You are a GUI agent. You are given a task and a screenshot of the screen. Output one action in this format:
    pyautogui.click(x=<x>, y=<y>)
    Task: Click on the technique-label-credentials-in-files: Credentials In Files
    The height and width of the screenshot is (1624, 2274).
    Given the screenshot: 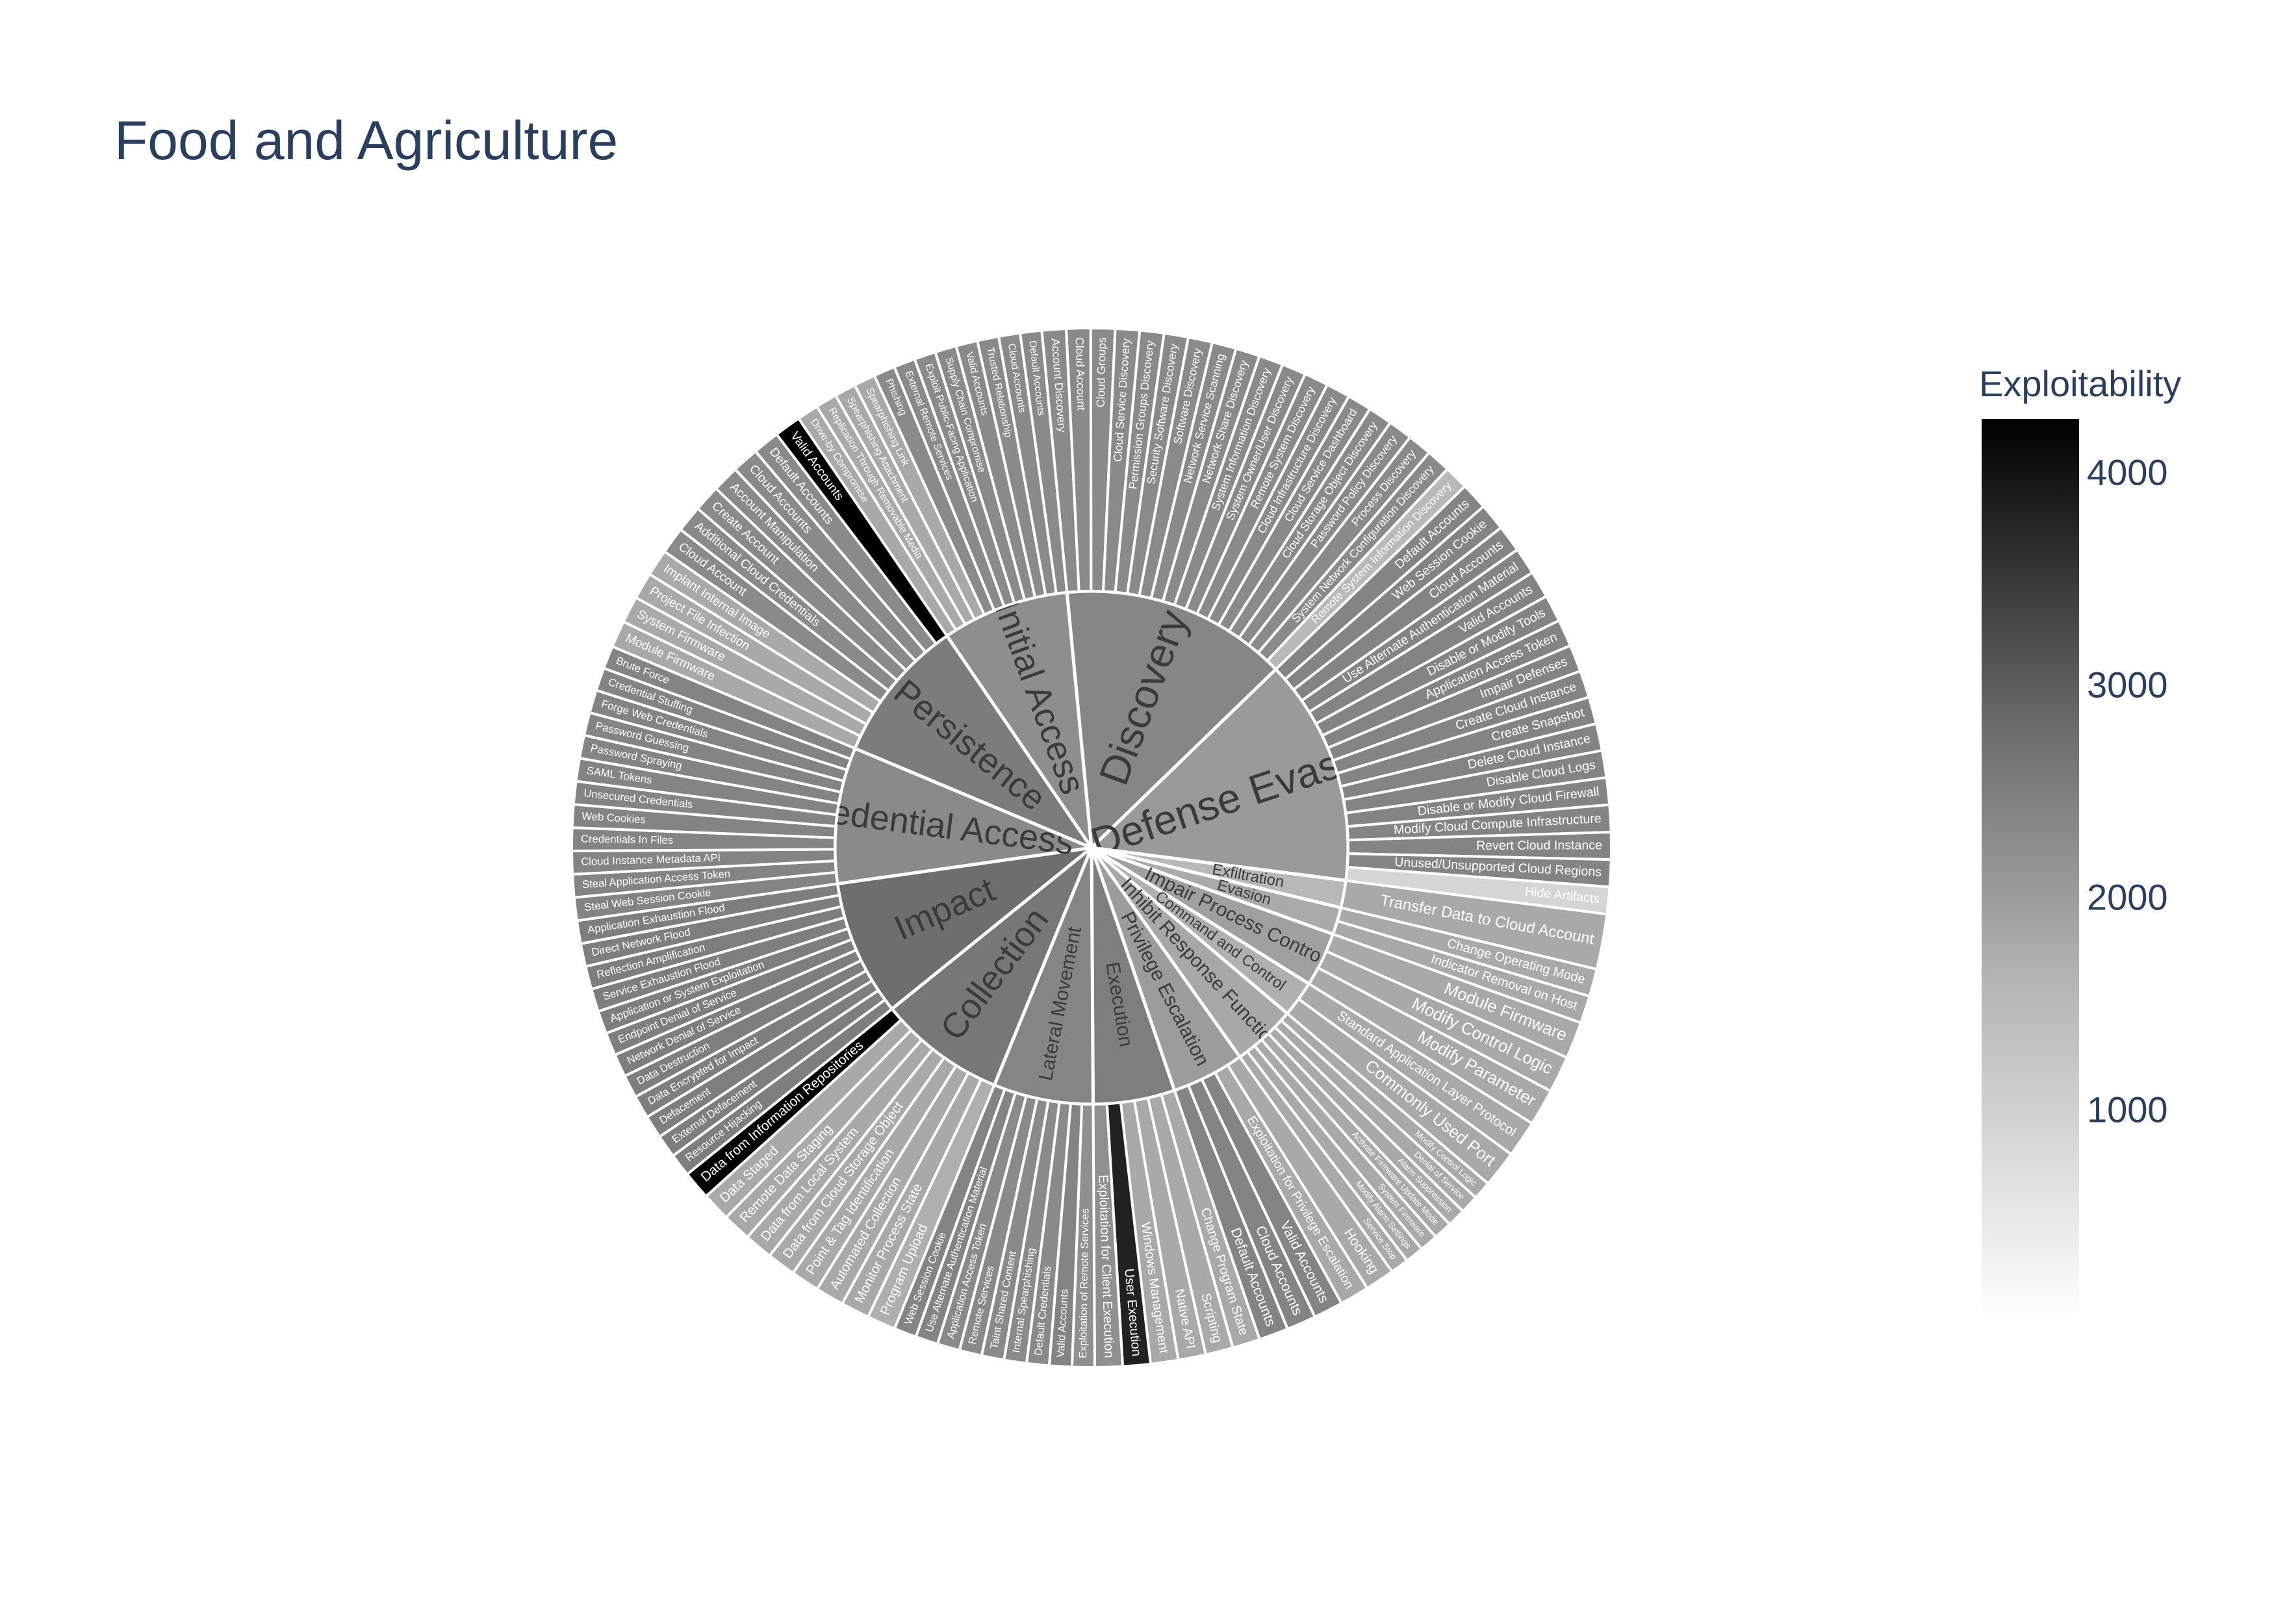 What is the action you would take?
    pyautogui.click(x=627, y=839)
    